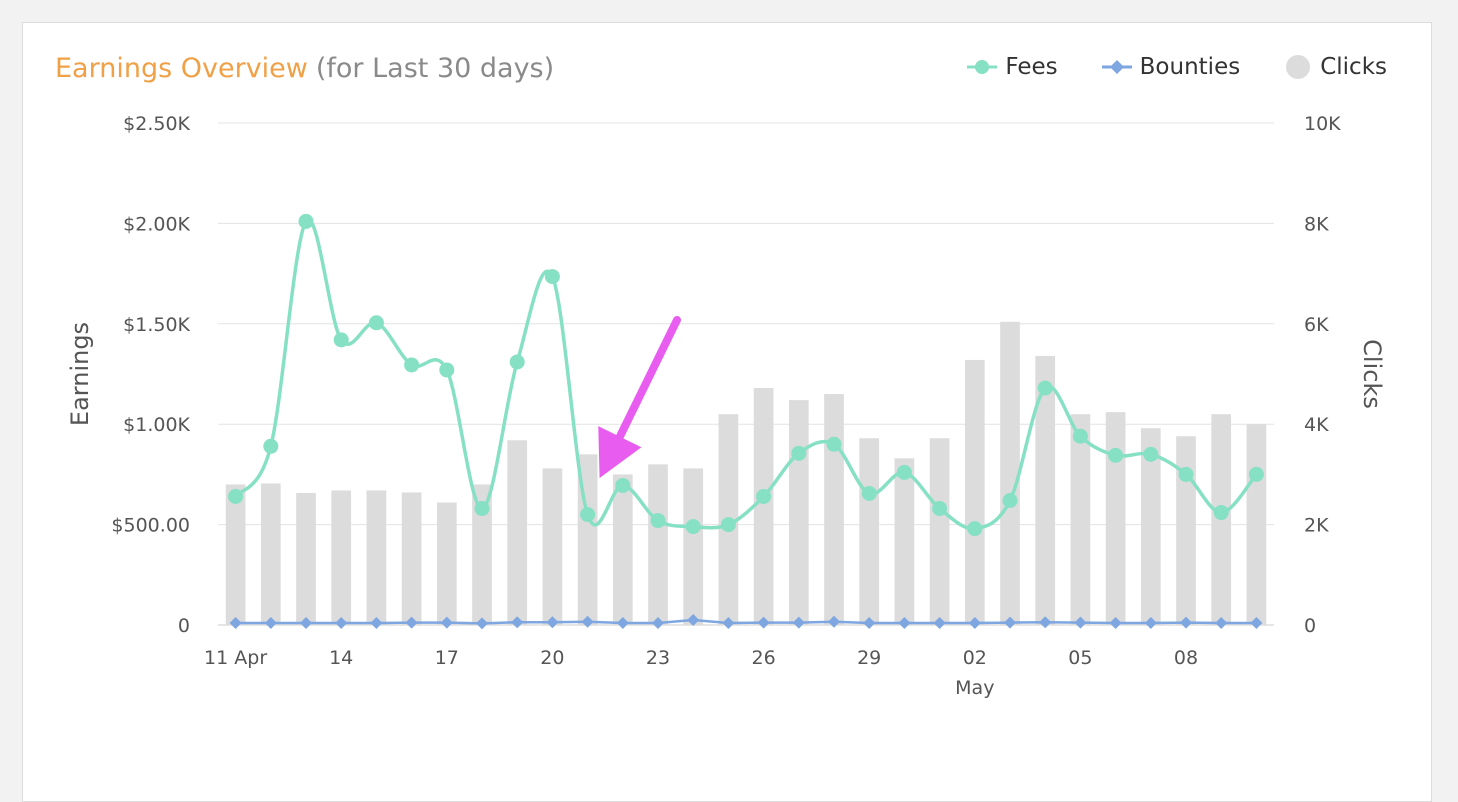 This screenshot has width=1458, height=802. What do you see at coordinates (1316, 526) in the screenshot?
I see `right-tick-label: 2K` at bounding box center [1316, 526].